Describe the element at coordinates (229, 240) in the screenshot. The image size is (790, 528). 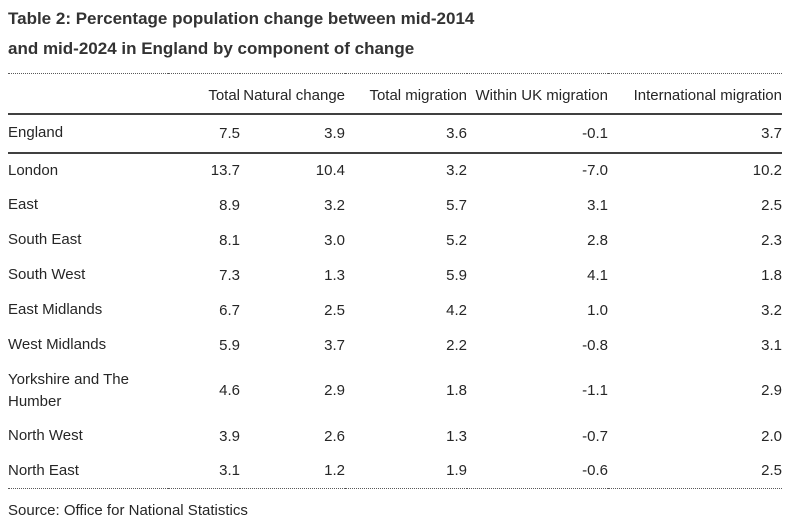
I see `value-cell: 8.1` at that location.